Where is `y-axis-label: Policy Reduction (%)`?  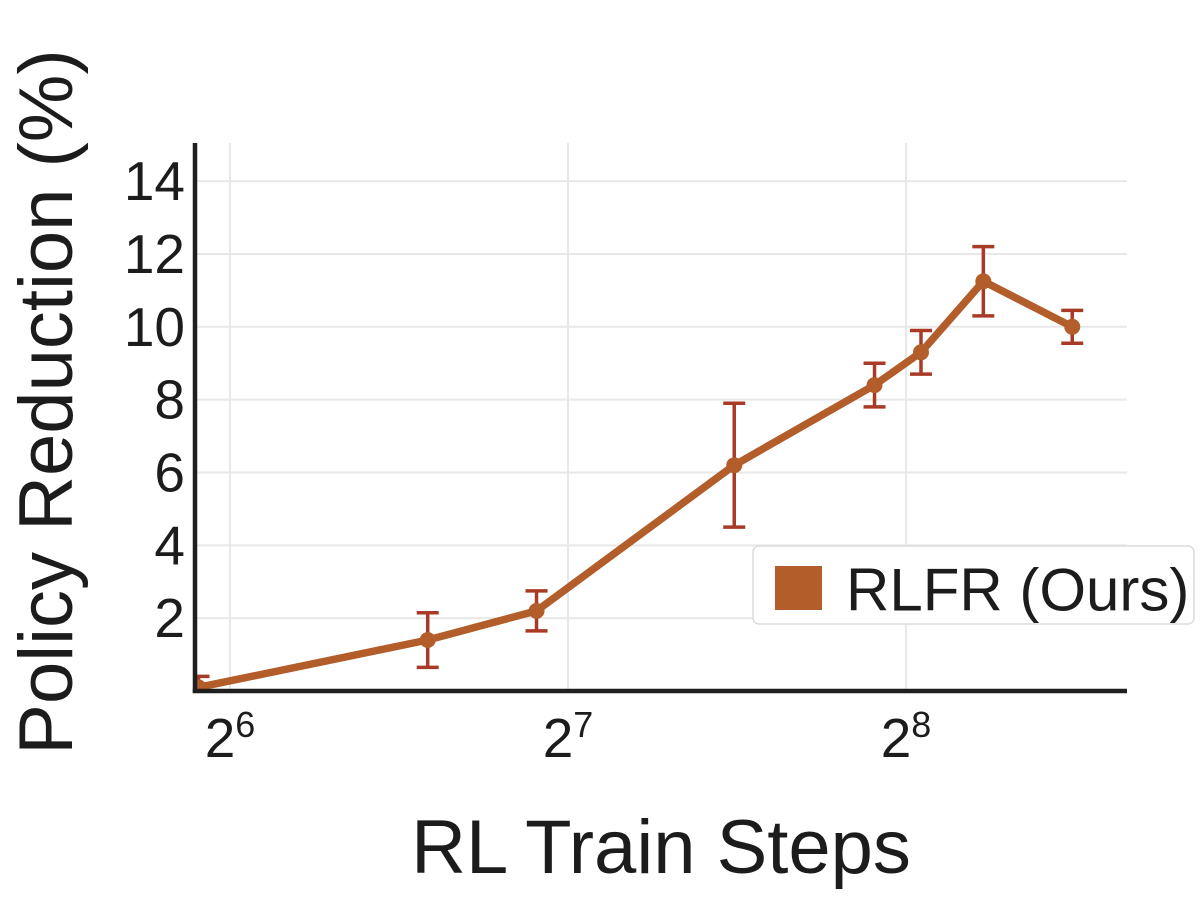 y-axis-label: Policy Reduction (%) is located at coordinates (46, 401).